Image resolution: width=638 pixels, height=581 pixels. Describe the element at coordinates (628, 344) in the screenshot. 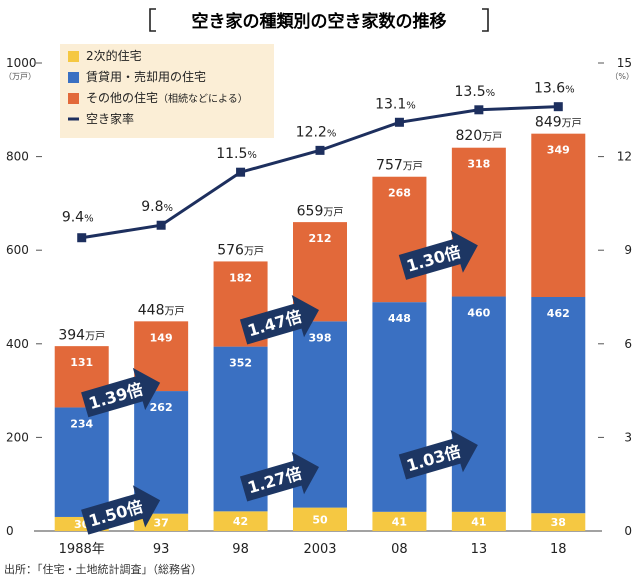

I see `y-right-tick-label: 6` at that location.